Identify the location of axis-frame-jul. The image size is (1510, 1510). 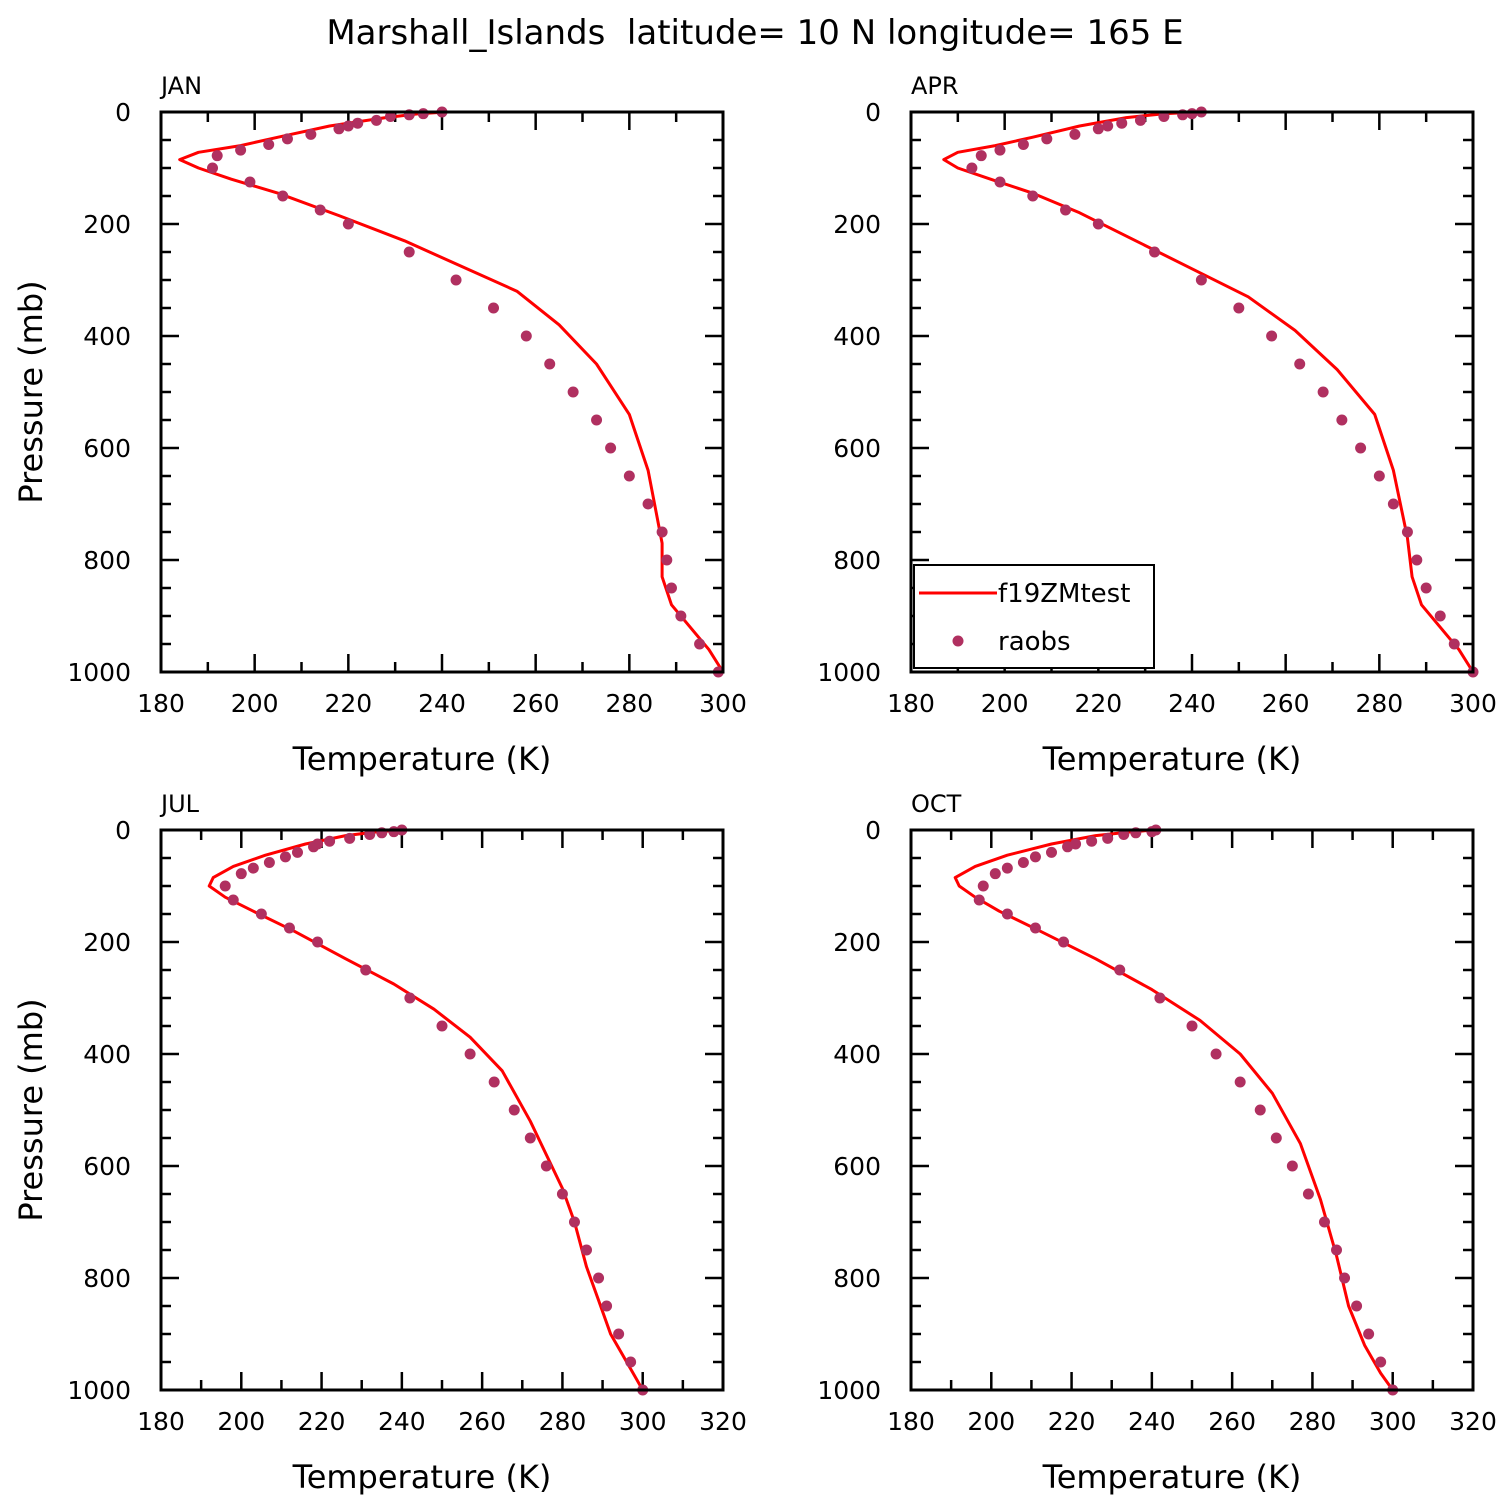
(442, 1110).